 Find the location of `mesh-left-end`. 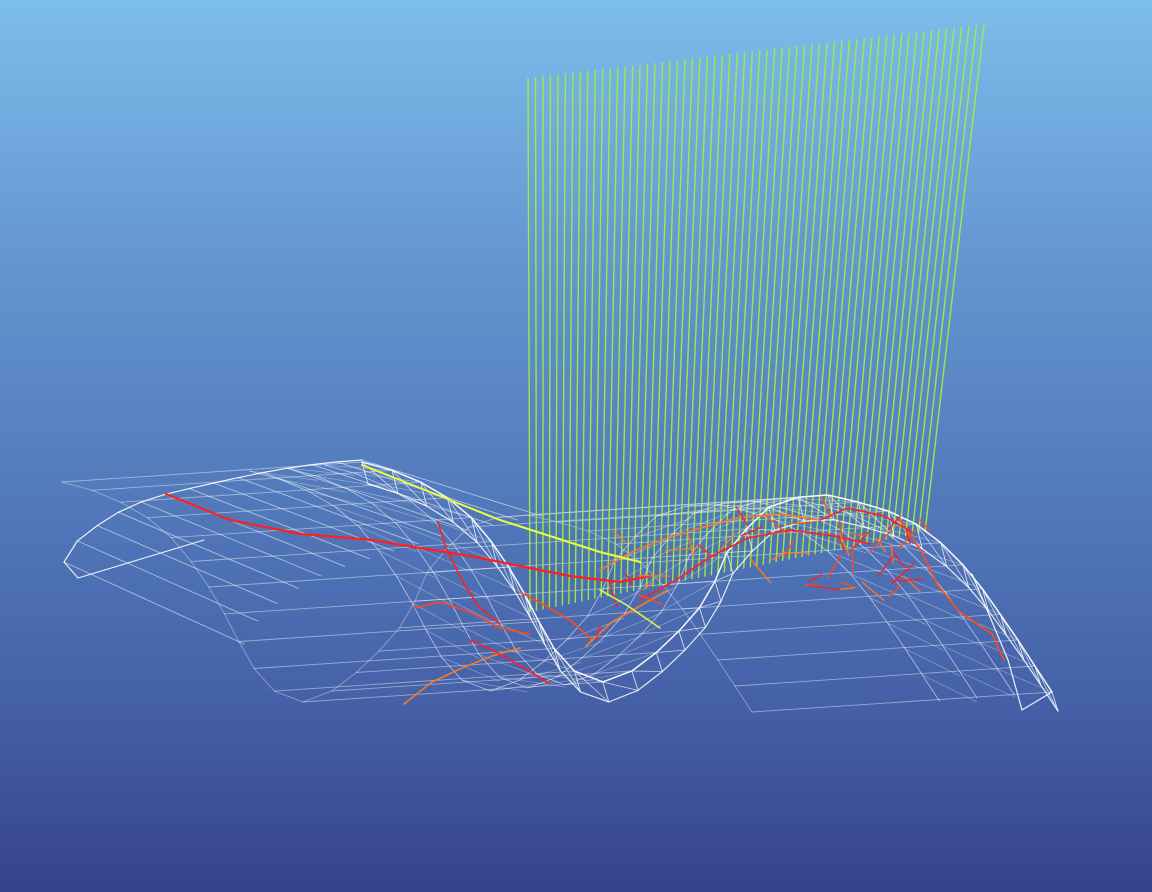

mesh-left-end is located at coordinates (134, 559).